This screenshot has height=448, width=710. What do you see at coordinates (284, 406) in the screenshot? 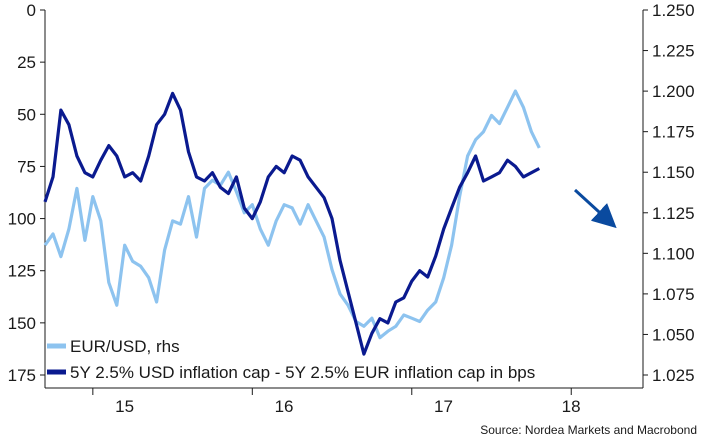
I see `x-tick-label: 16` at bounding box center [284, 406].